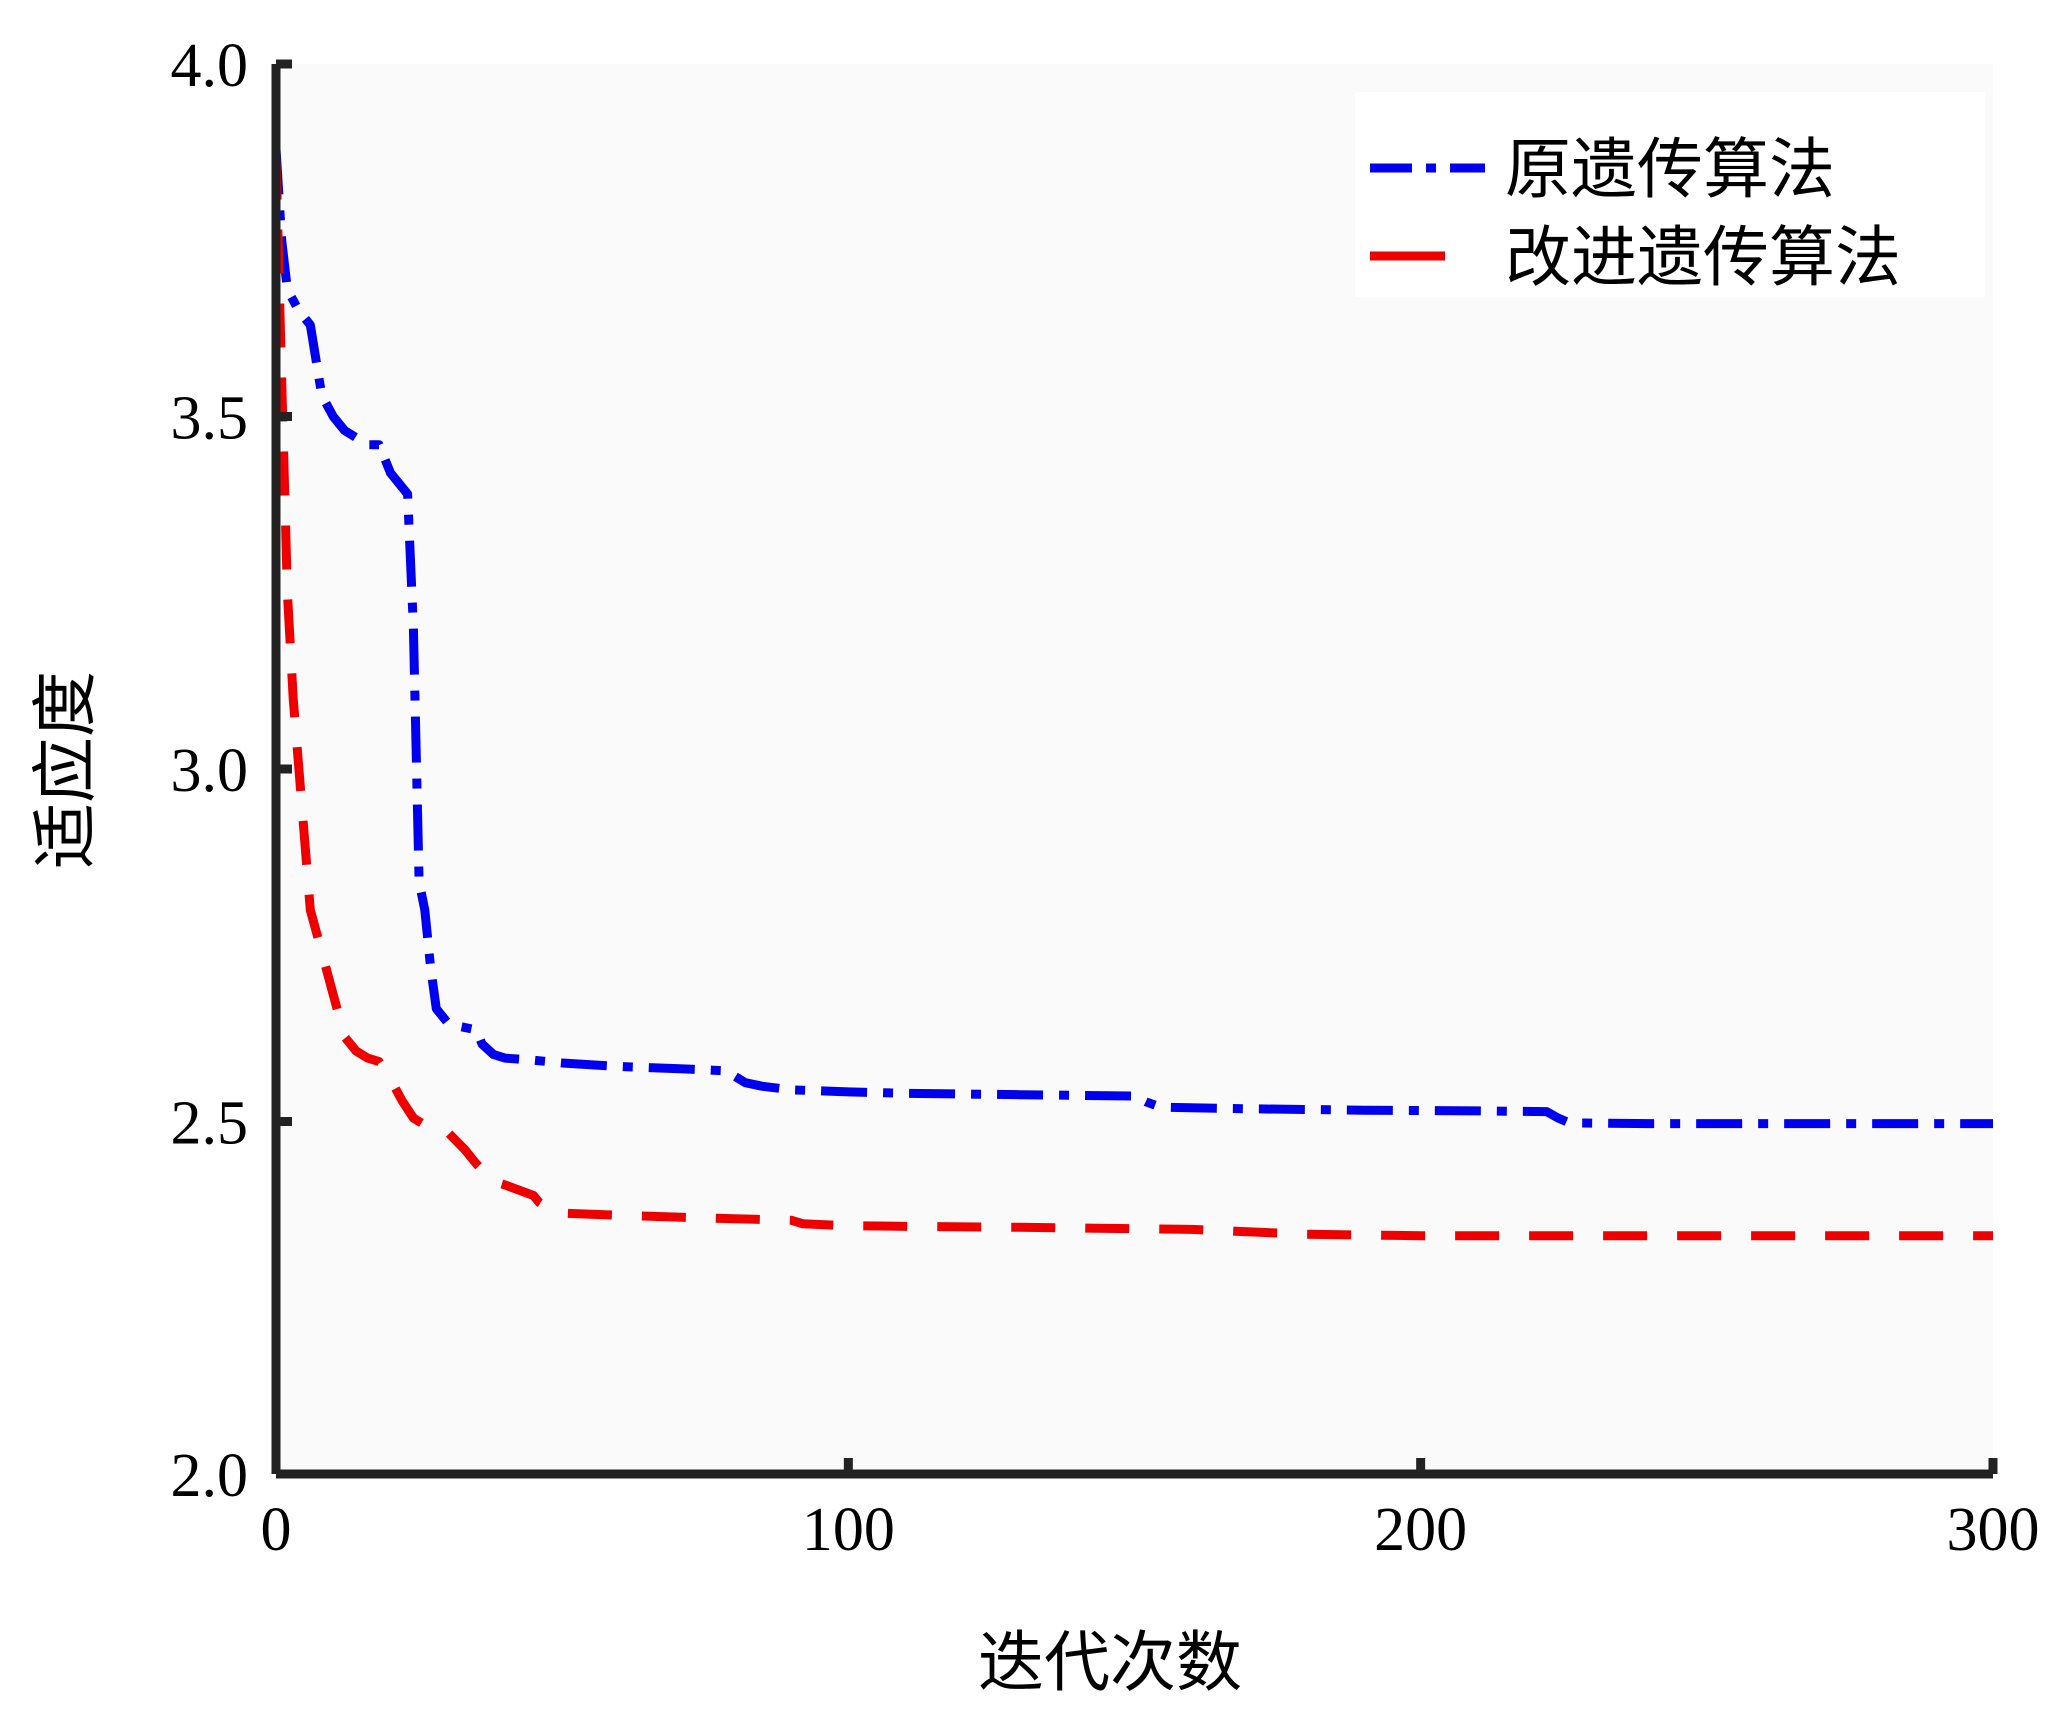  Describe the element at coordinates (210, 1124) in the screenshot. I see `y-tick-label: 2.5` at that location.